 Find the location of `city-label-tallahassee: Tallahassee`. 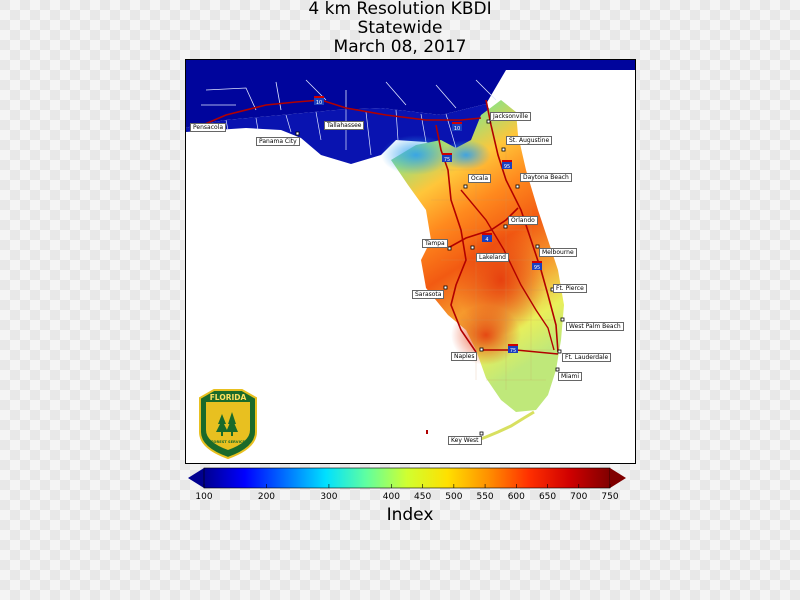

city-label-tallahassee: Tallahassee is located at coordinates (344, 125).